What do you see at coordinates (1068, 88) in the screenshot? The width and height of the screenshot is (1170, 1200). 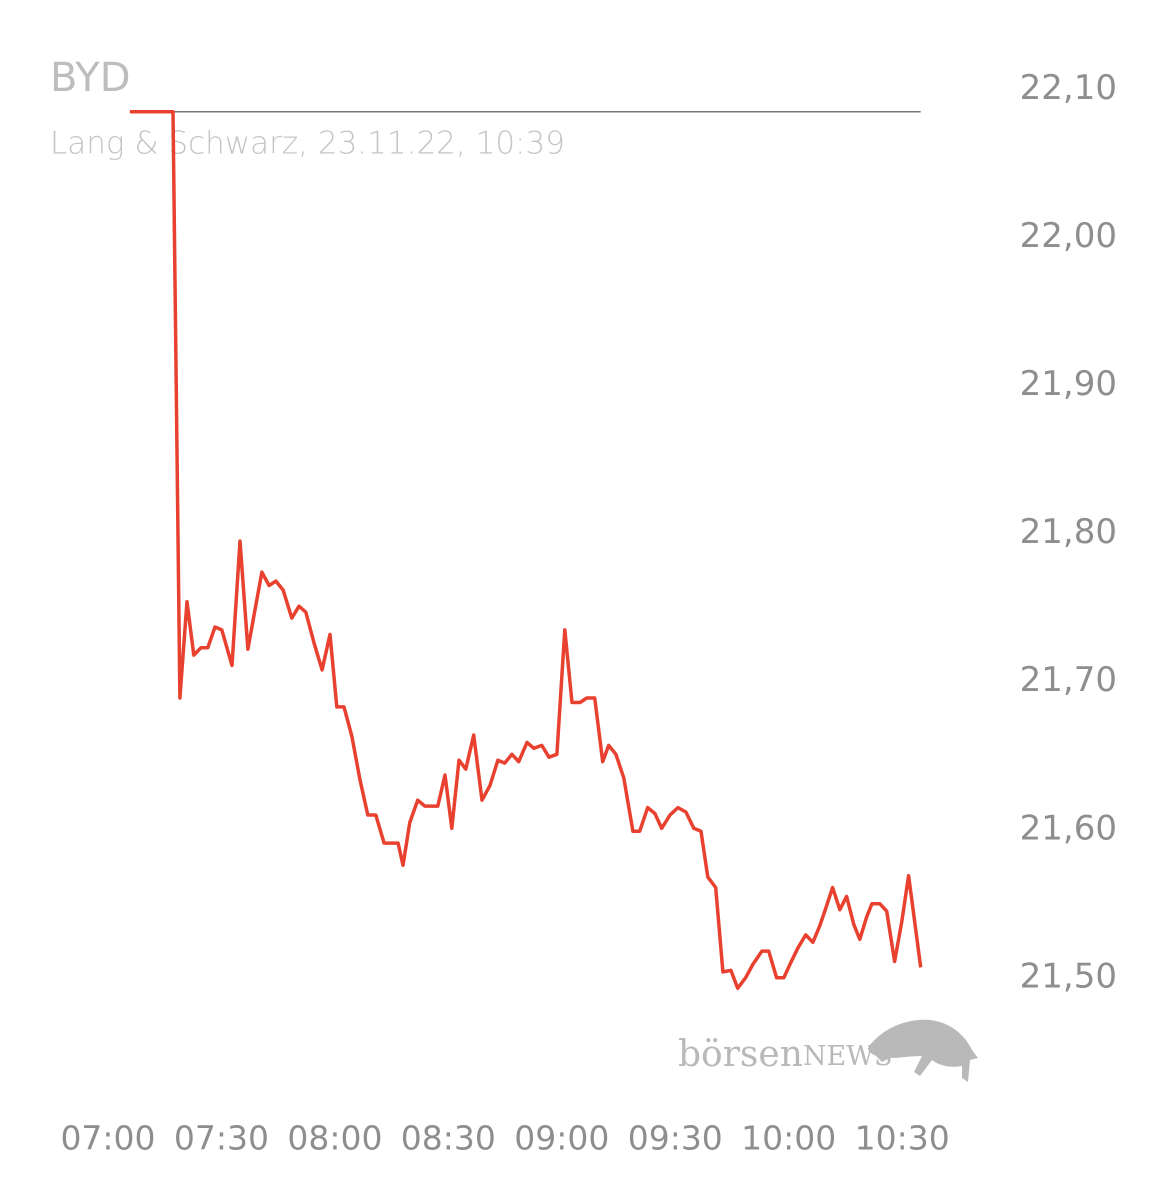 I see `y-tick-label: 22,10` at bounding box center [1068, 88].